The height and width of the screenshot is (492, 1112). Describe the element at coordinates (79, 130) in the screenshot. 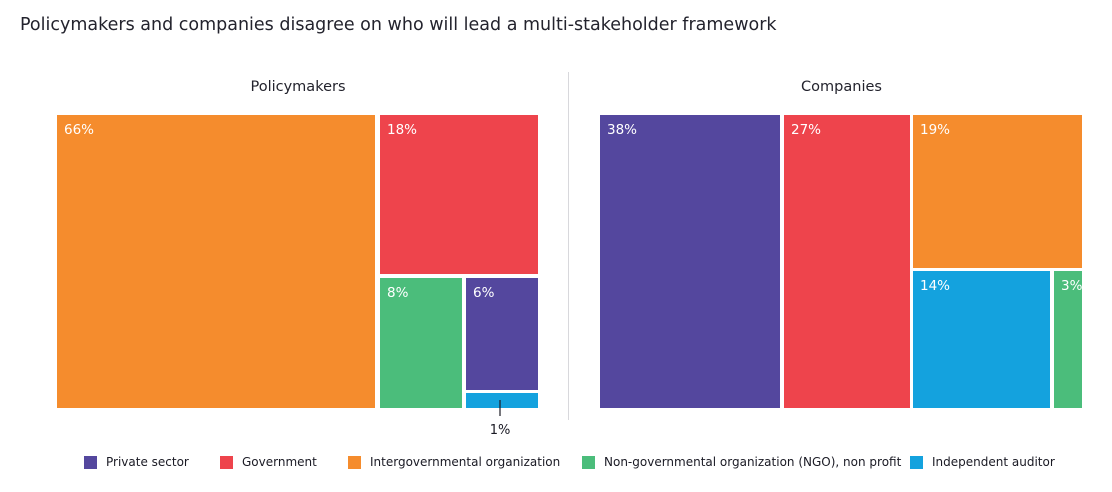

I see `tile-label-policymakers-intergov: 66%` at that location.